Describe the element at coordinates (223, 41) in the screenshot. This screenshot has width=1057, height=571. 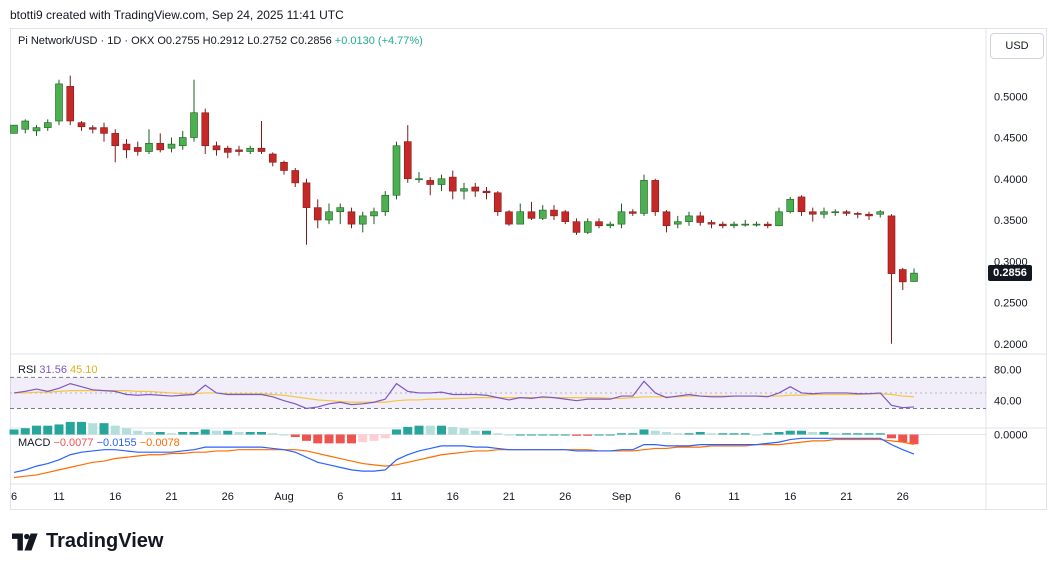
I see `high-value: H0.2912` at that location.